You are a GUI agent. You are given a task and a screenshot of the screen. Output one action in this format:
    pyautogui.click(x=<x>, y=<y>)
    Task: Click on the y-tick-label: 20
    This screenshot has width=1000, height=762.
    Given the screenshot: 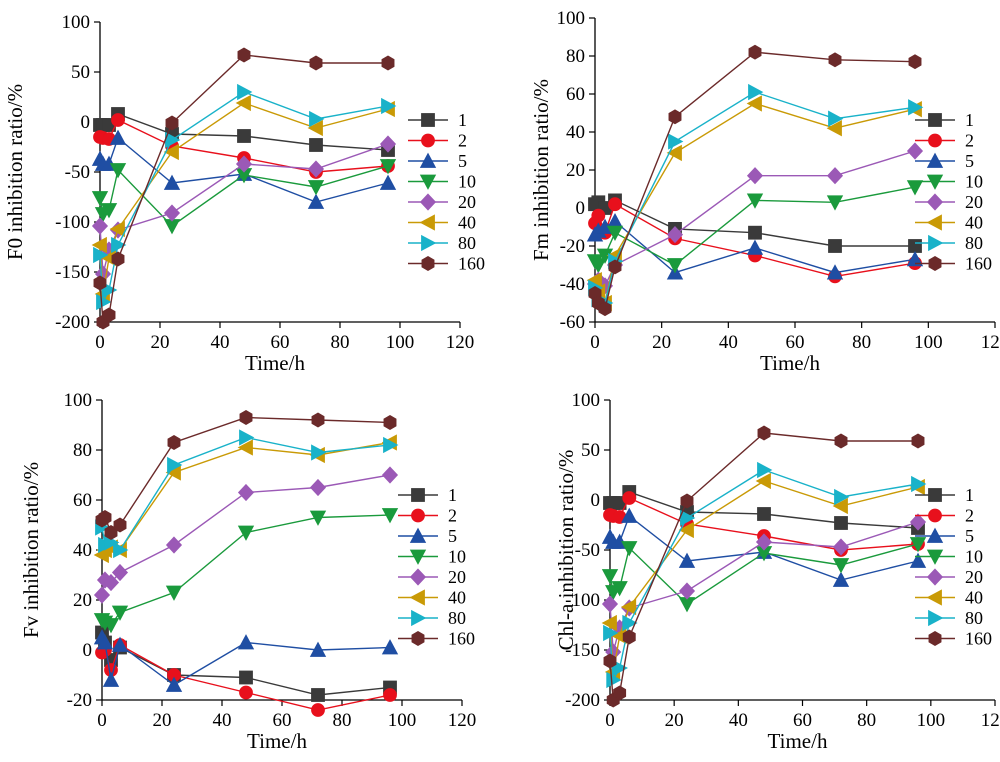 What is the action you would take?
    pyautogui.click(x=82, y=600)
    